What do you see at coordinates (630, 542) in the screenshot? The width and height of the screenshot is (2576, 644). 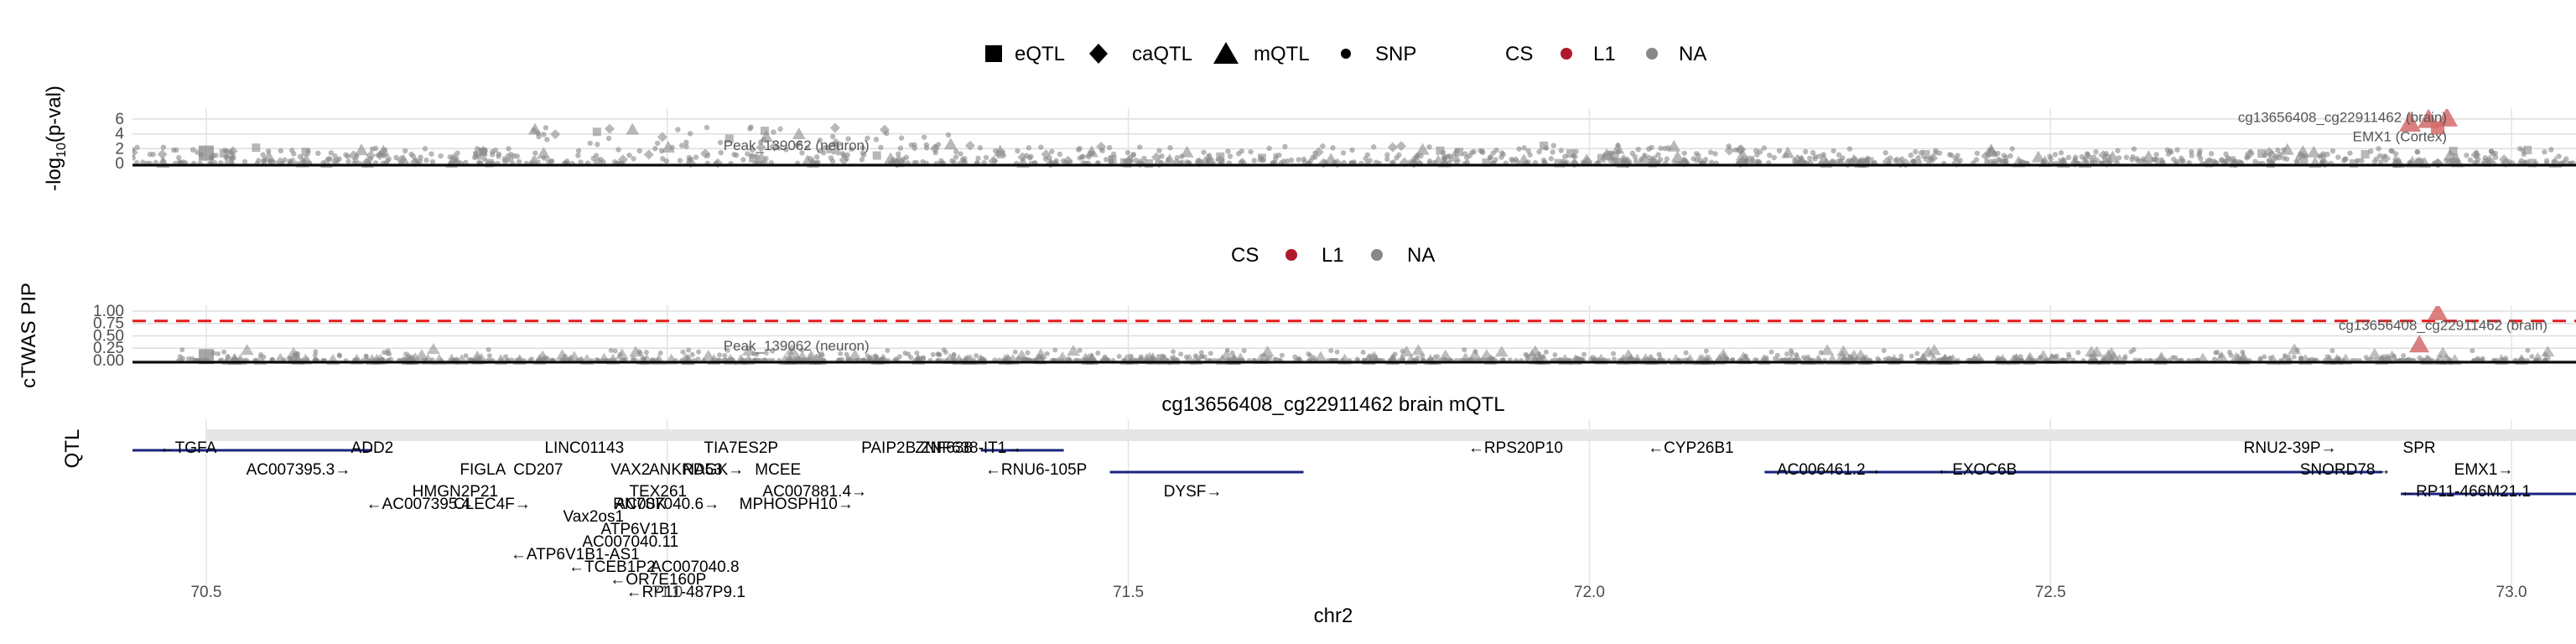 I see `gene-label: AC007040.11` at bounding box center [630, 542].